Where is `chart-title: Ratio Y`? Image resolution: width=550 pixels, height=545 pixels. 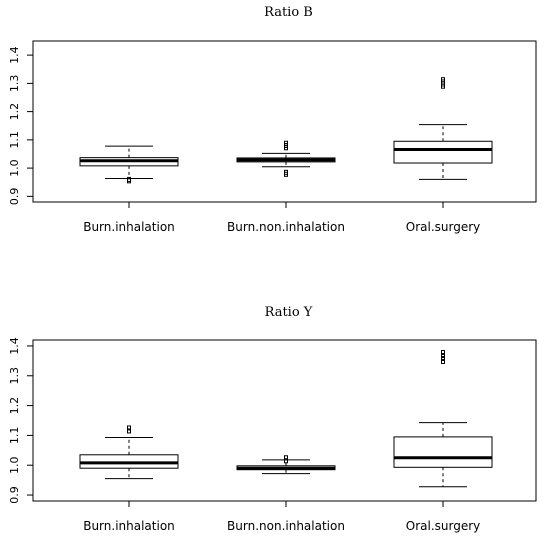
chart-title: Ratio Y is located at coordinates (289, 312).